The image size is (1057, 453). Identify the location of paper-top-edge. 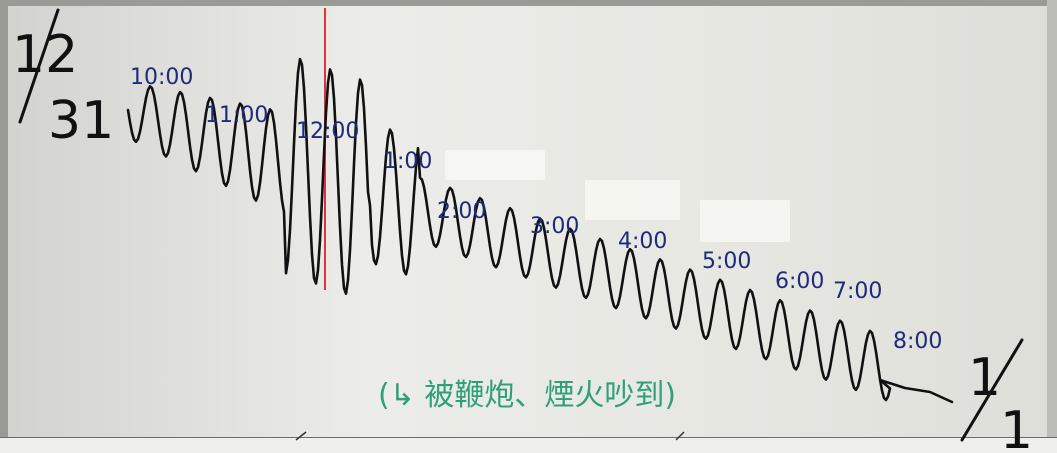
(528, 3).